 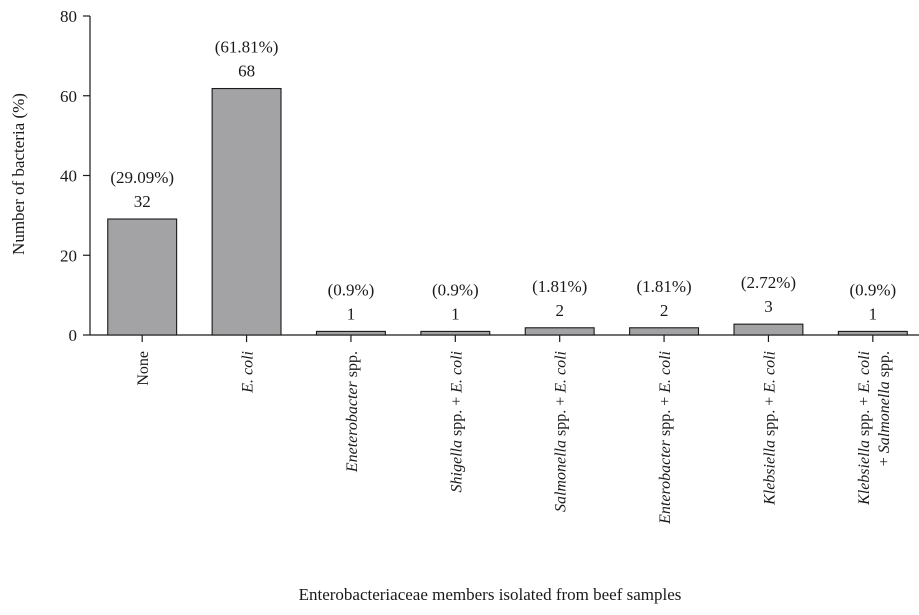 I want to click on y-tick-label: 80, so click(x=68, y=16).